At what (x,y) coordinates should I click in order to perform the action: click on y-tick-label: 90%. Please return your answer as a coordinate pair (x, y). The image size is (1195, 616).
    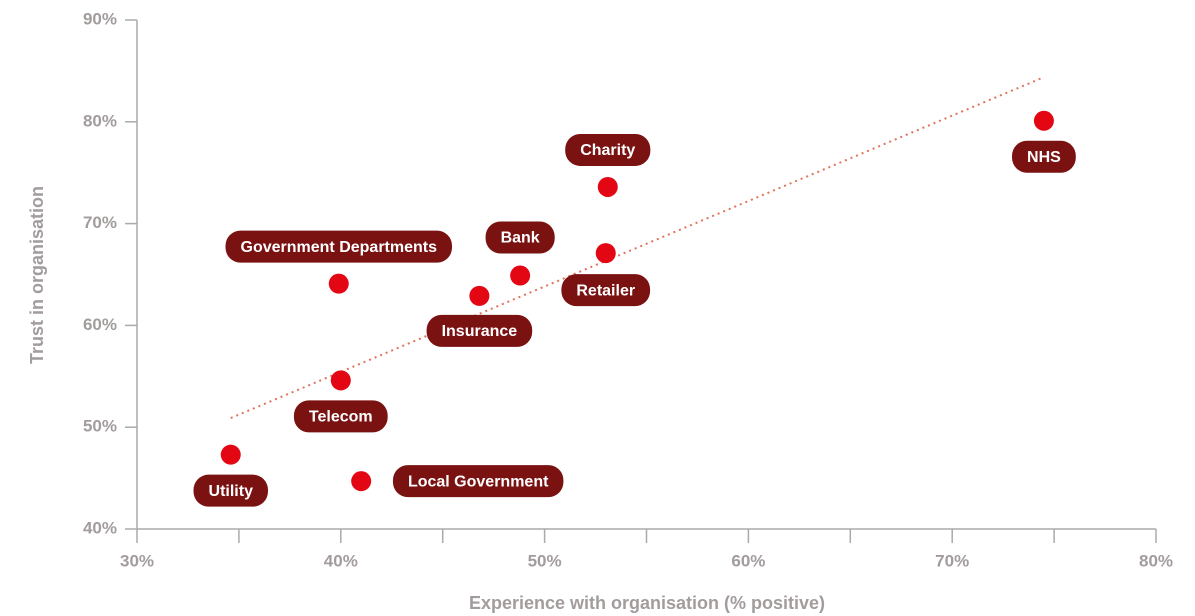
    Looking at the image, I should click on (100, 18).